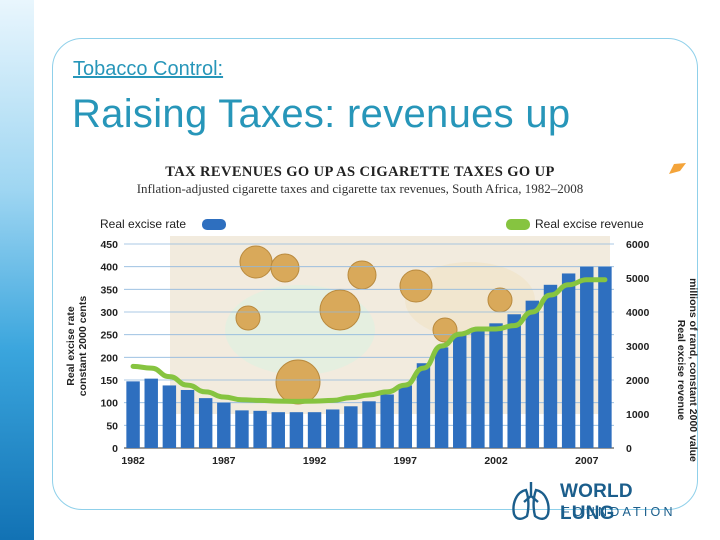 This screenshot has width=720, height=540. I want to click on bar-1988, so click(242, 429).